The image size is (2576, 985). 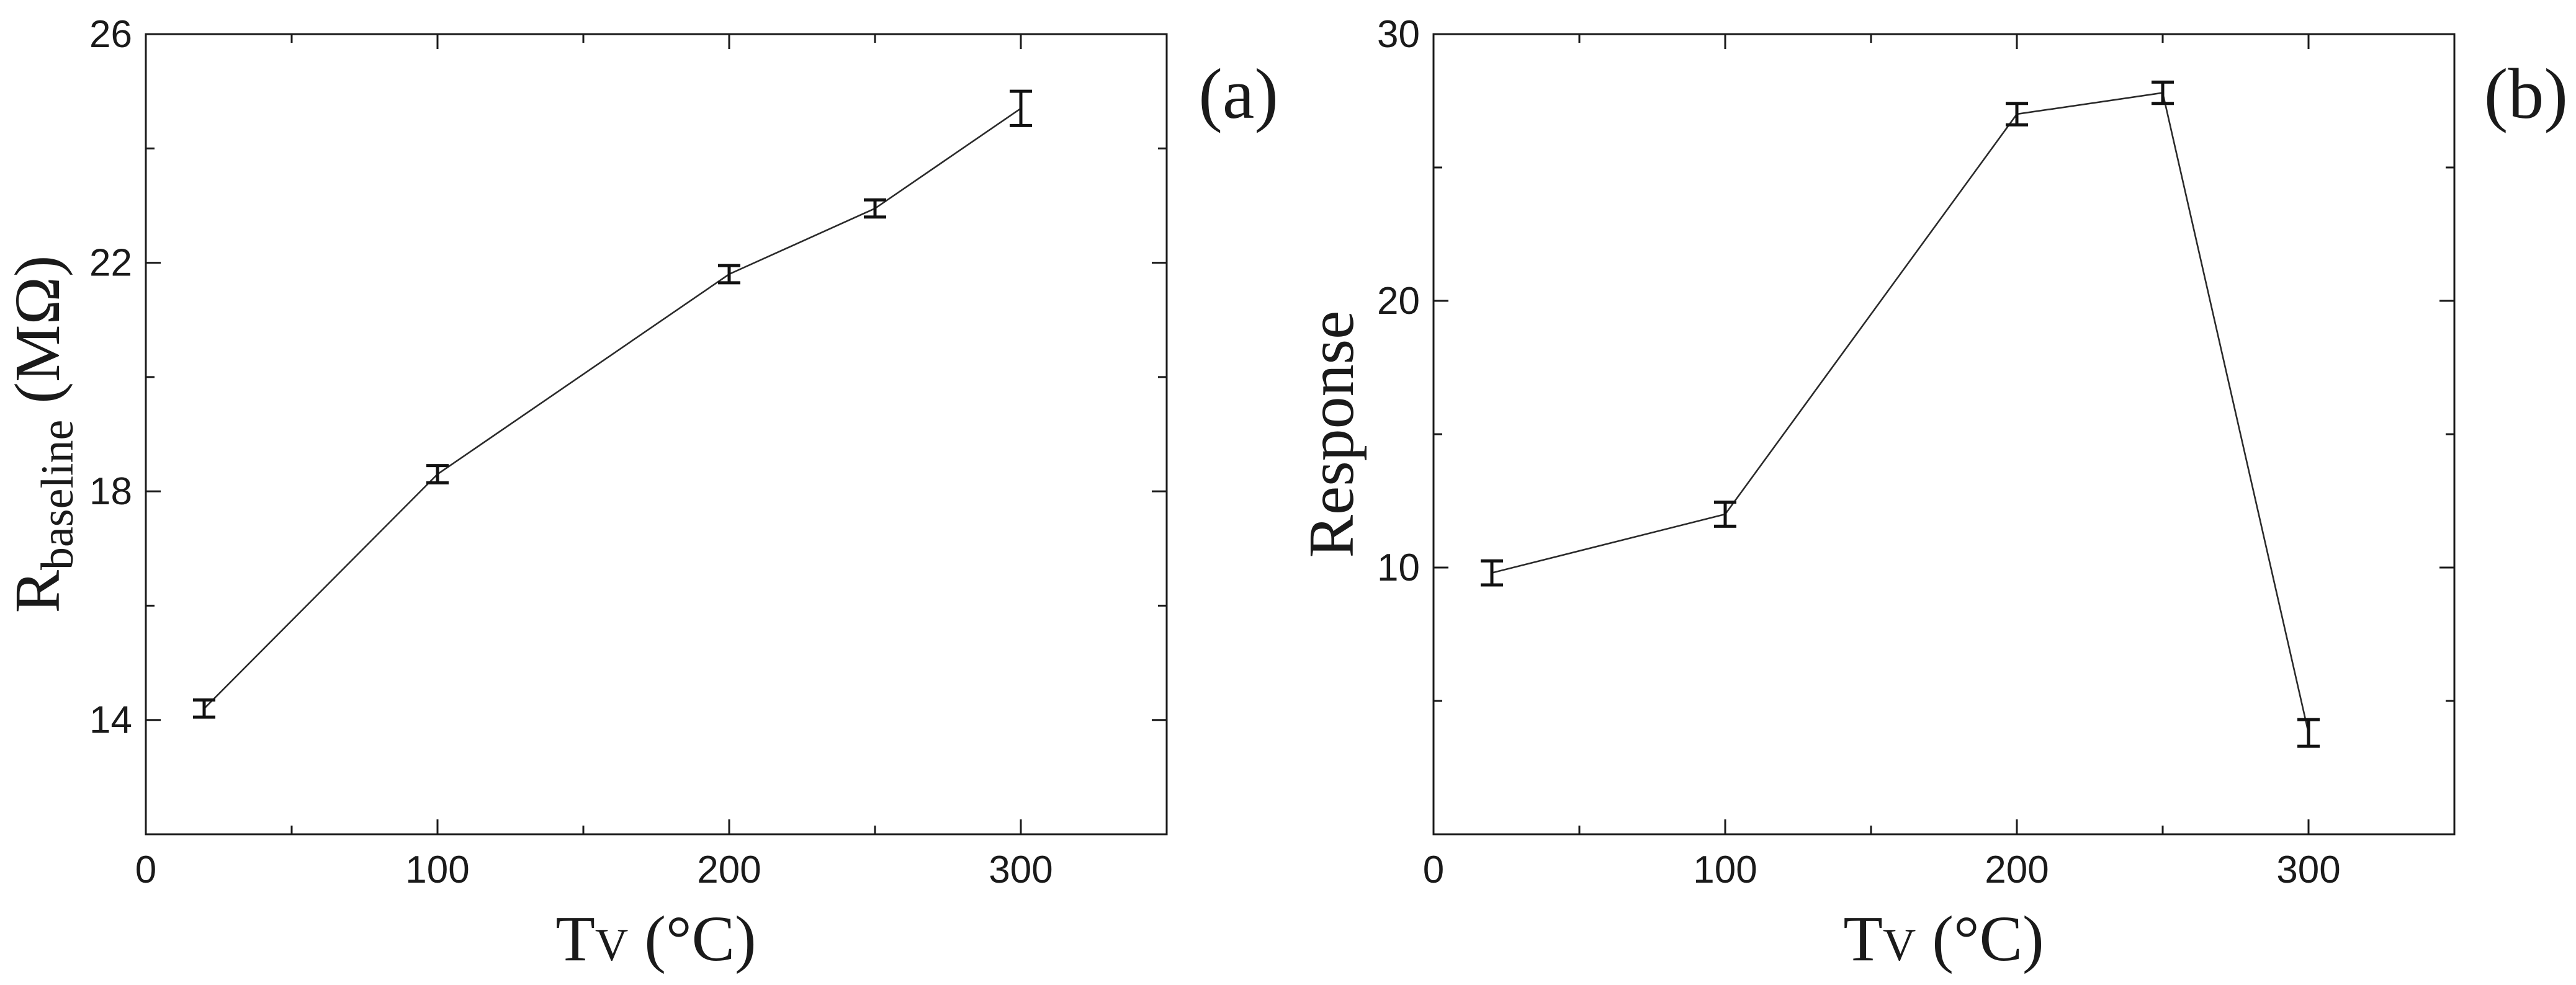 What do you see at coordinates (42, 434) in the screenshot?
I see `y-axis-label-a: Rbaseline (MΩ)` at bounding box center [42, 434].